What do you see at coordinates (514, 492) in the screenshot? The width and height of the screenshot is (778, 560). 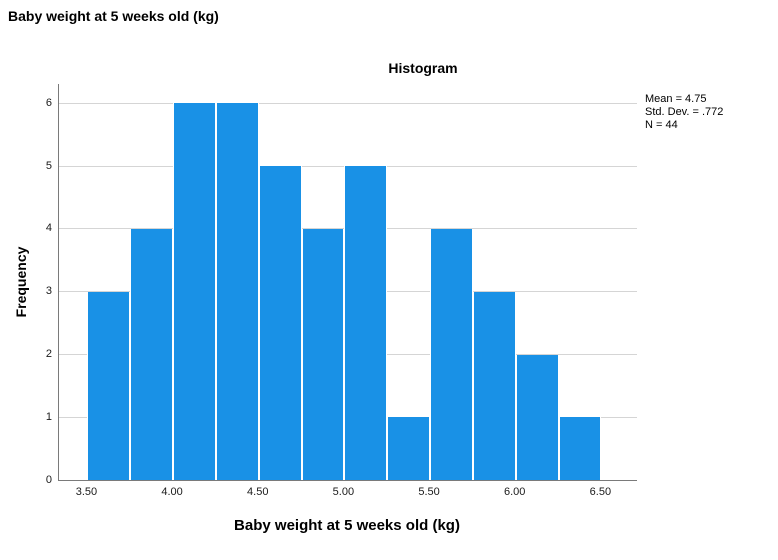 I see `x-tick-label: 6.00` at bounding box center [514, 492].